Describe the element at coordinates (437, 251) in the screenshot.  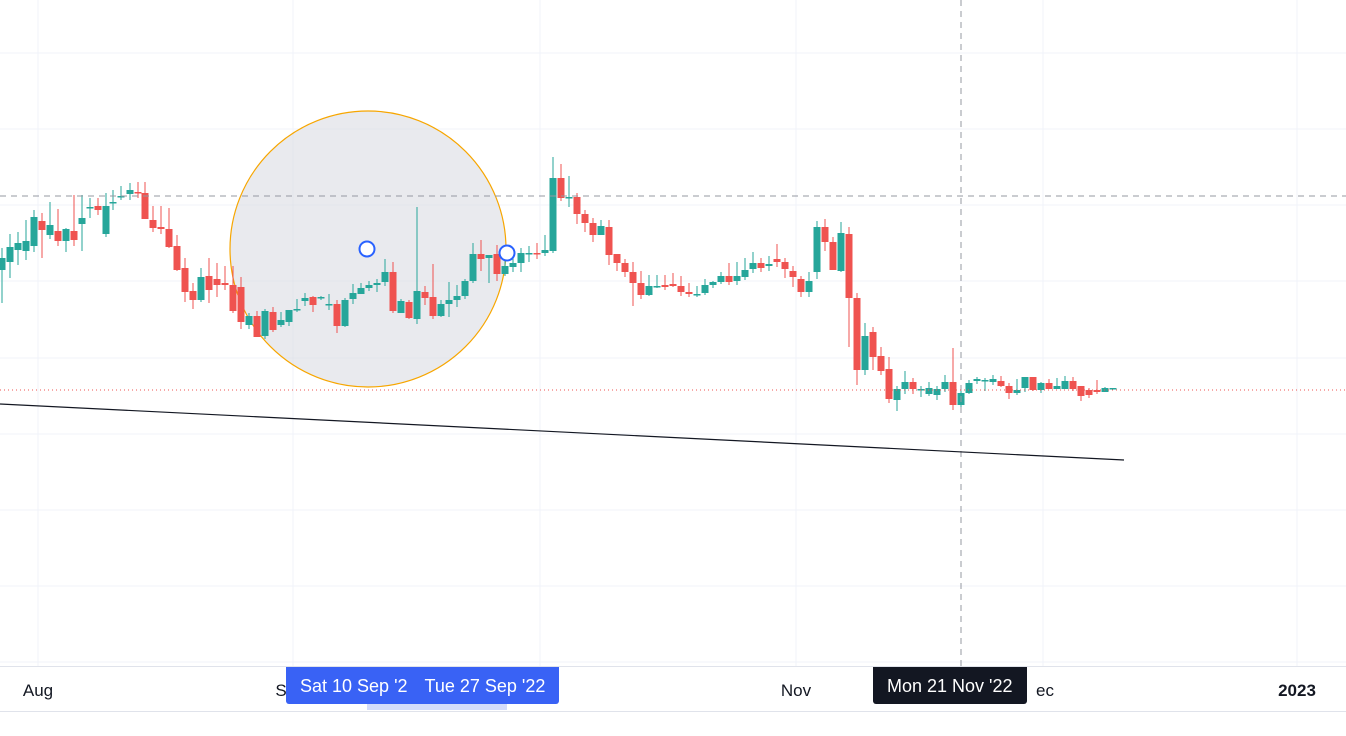
I see `circle-handles` at that location.